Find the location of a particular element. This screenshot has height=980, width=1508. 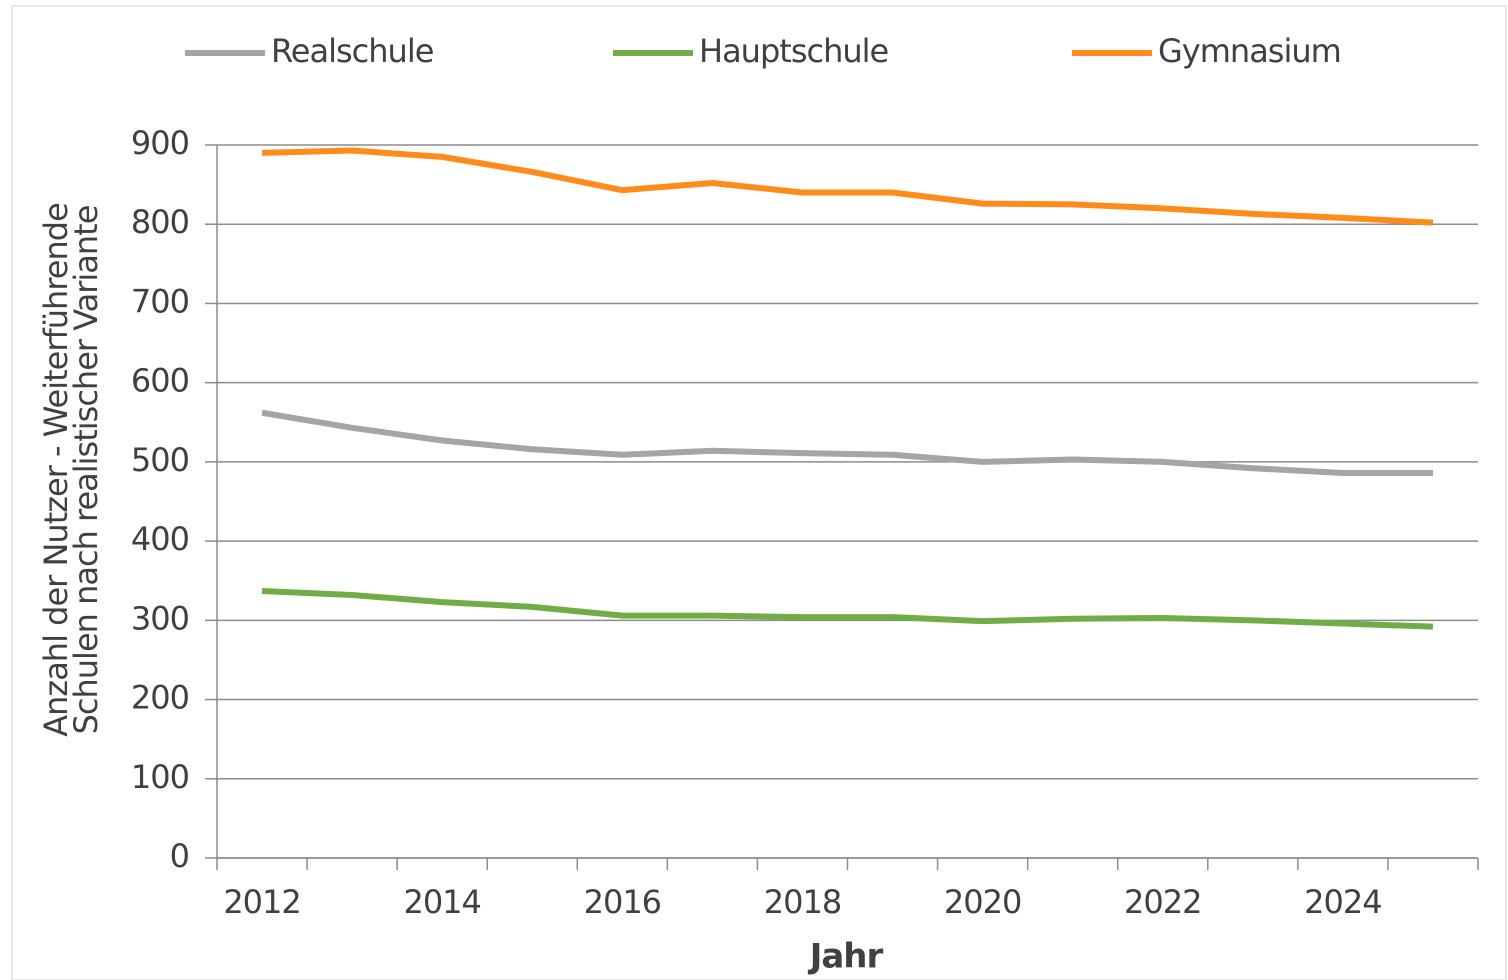

y-tick-label: 500 is located at coordinates (160, 460).